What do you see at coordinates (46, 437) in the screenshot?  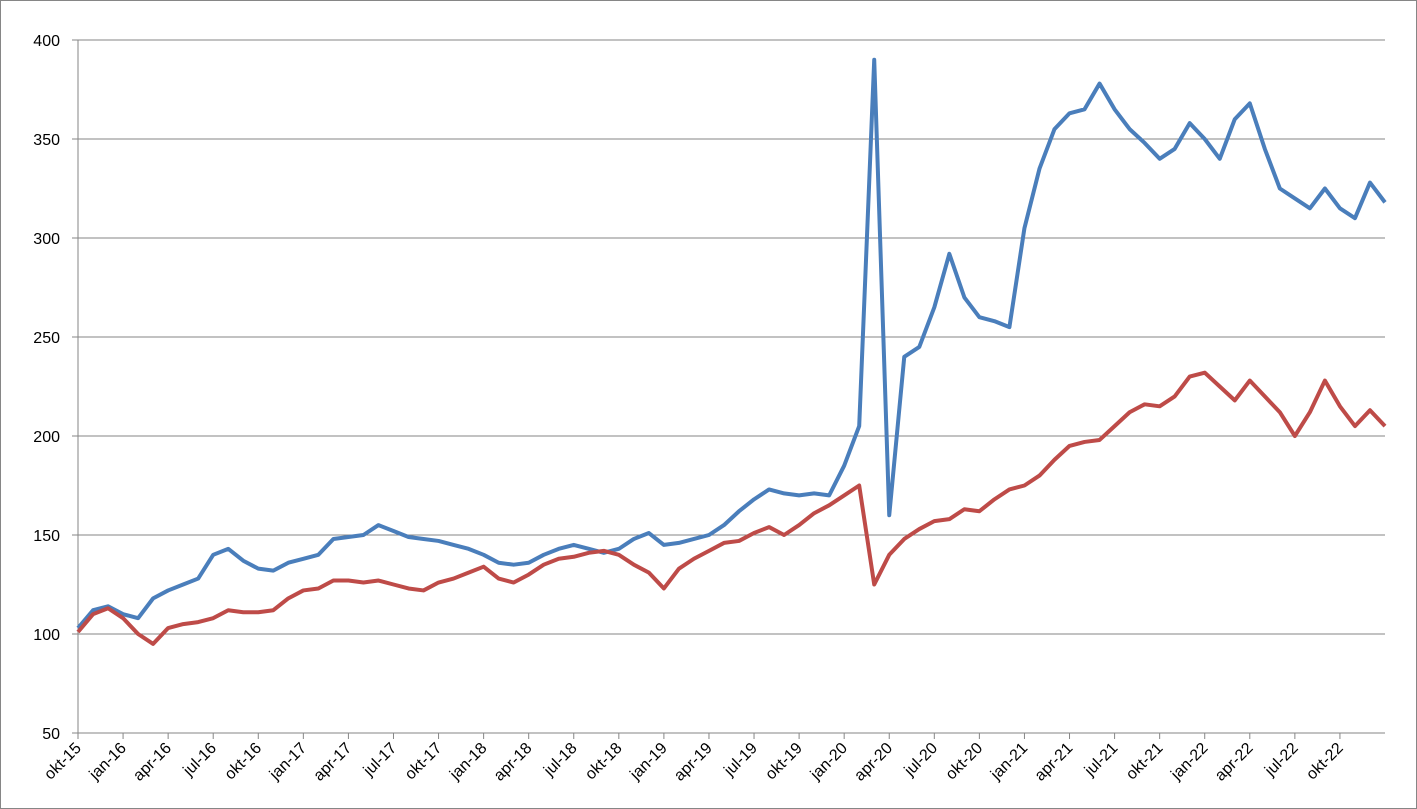 I see `y-tick-label: 200` at bounding box center [46, 437].